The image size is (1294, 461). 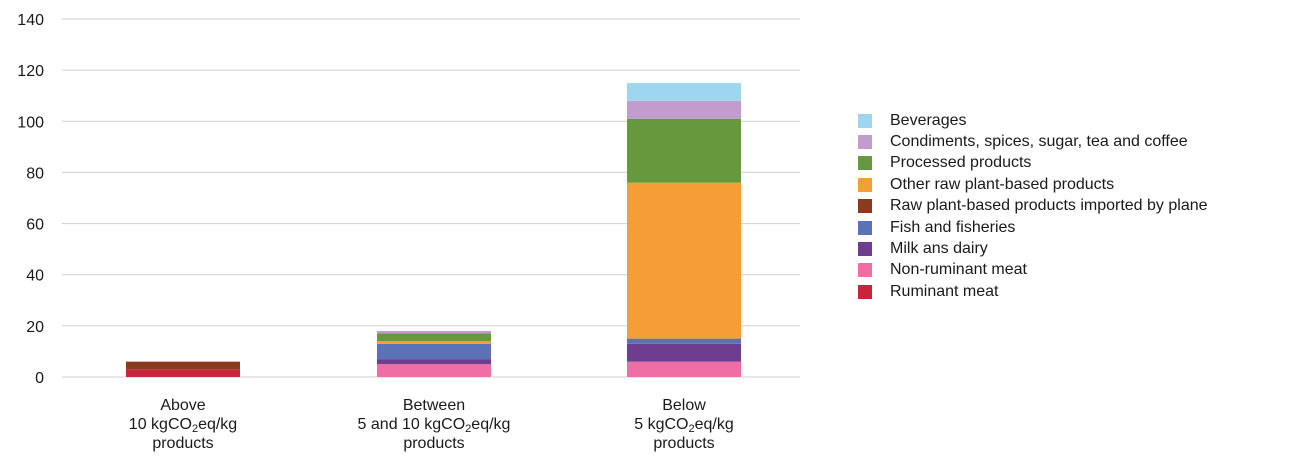 I want to click on x-category-label: Below 5 kgCO2eq/kg products, so click(x=684, y=424).